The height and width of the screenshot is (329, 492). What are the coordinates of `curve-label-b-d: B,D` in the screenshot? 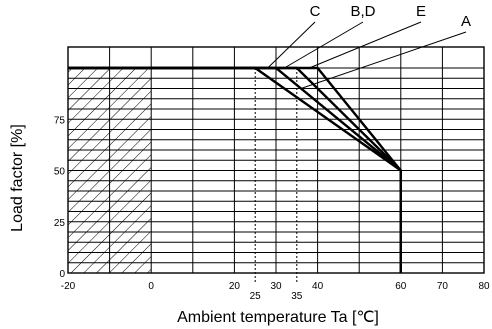 It's located at (362, 11).